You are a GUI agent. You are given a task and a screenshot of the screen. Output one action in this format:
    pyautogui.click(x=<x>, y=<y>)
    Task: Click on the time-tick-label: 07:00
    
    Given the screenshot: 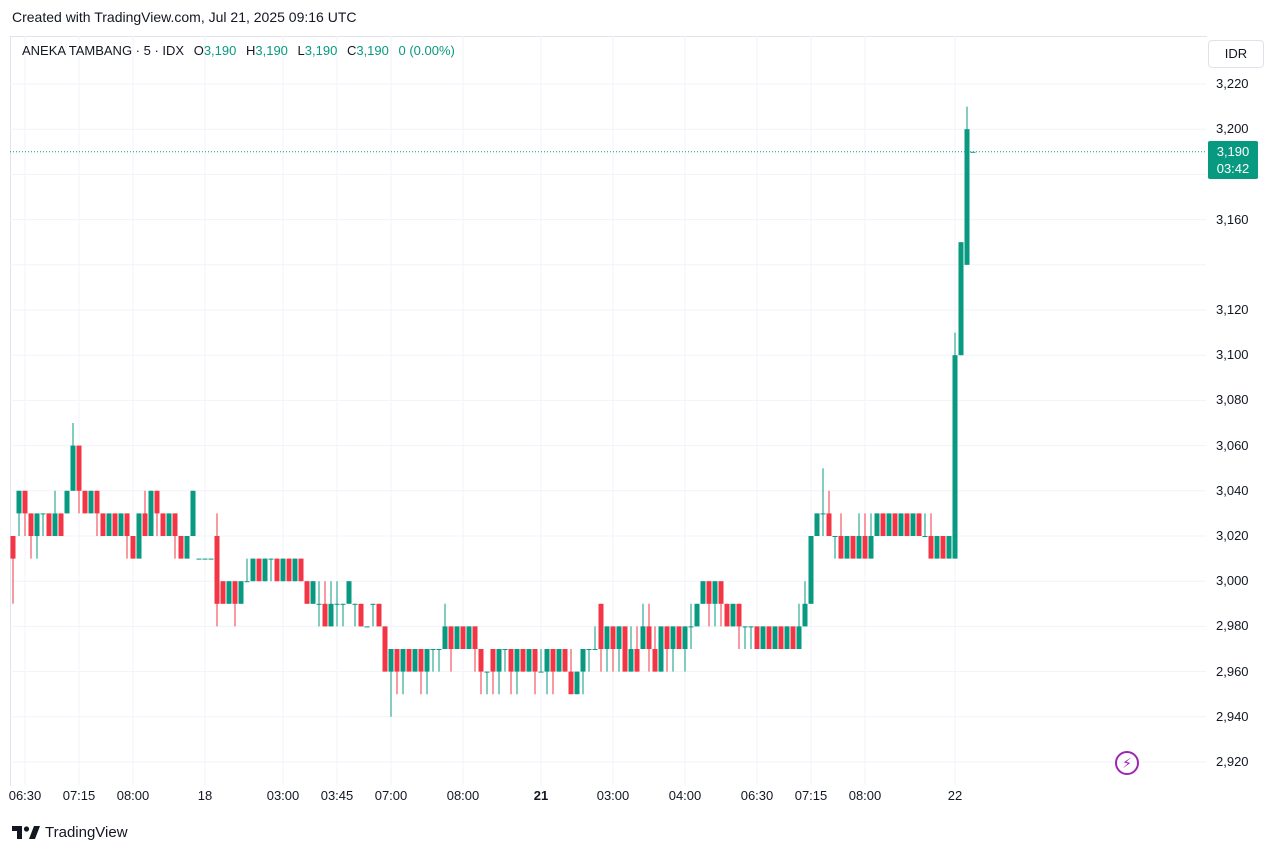 What is the action you would take?
    pyautogui.click(x=391, y=795)
    